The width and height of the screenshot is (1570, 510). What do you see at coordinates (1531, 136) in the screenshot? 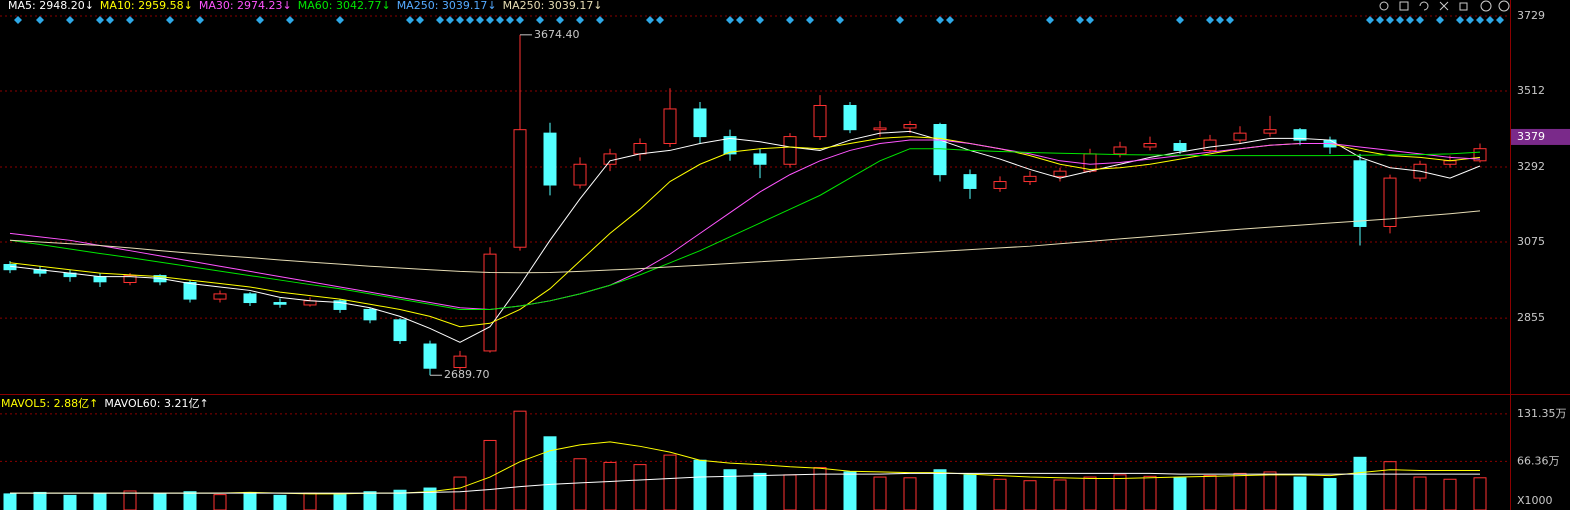
I see `last-price-label: 3379` at bounding box center [1531, 136].